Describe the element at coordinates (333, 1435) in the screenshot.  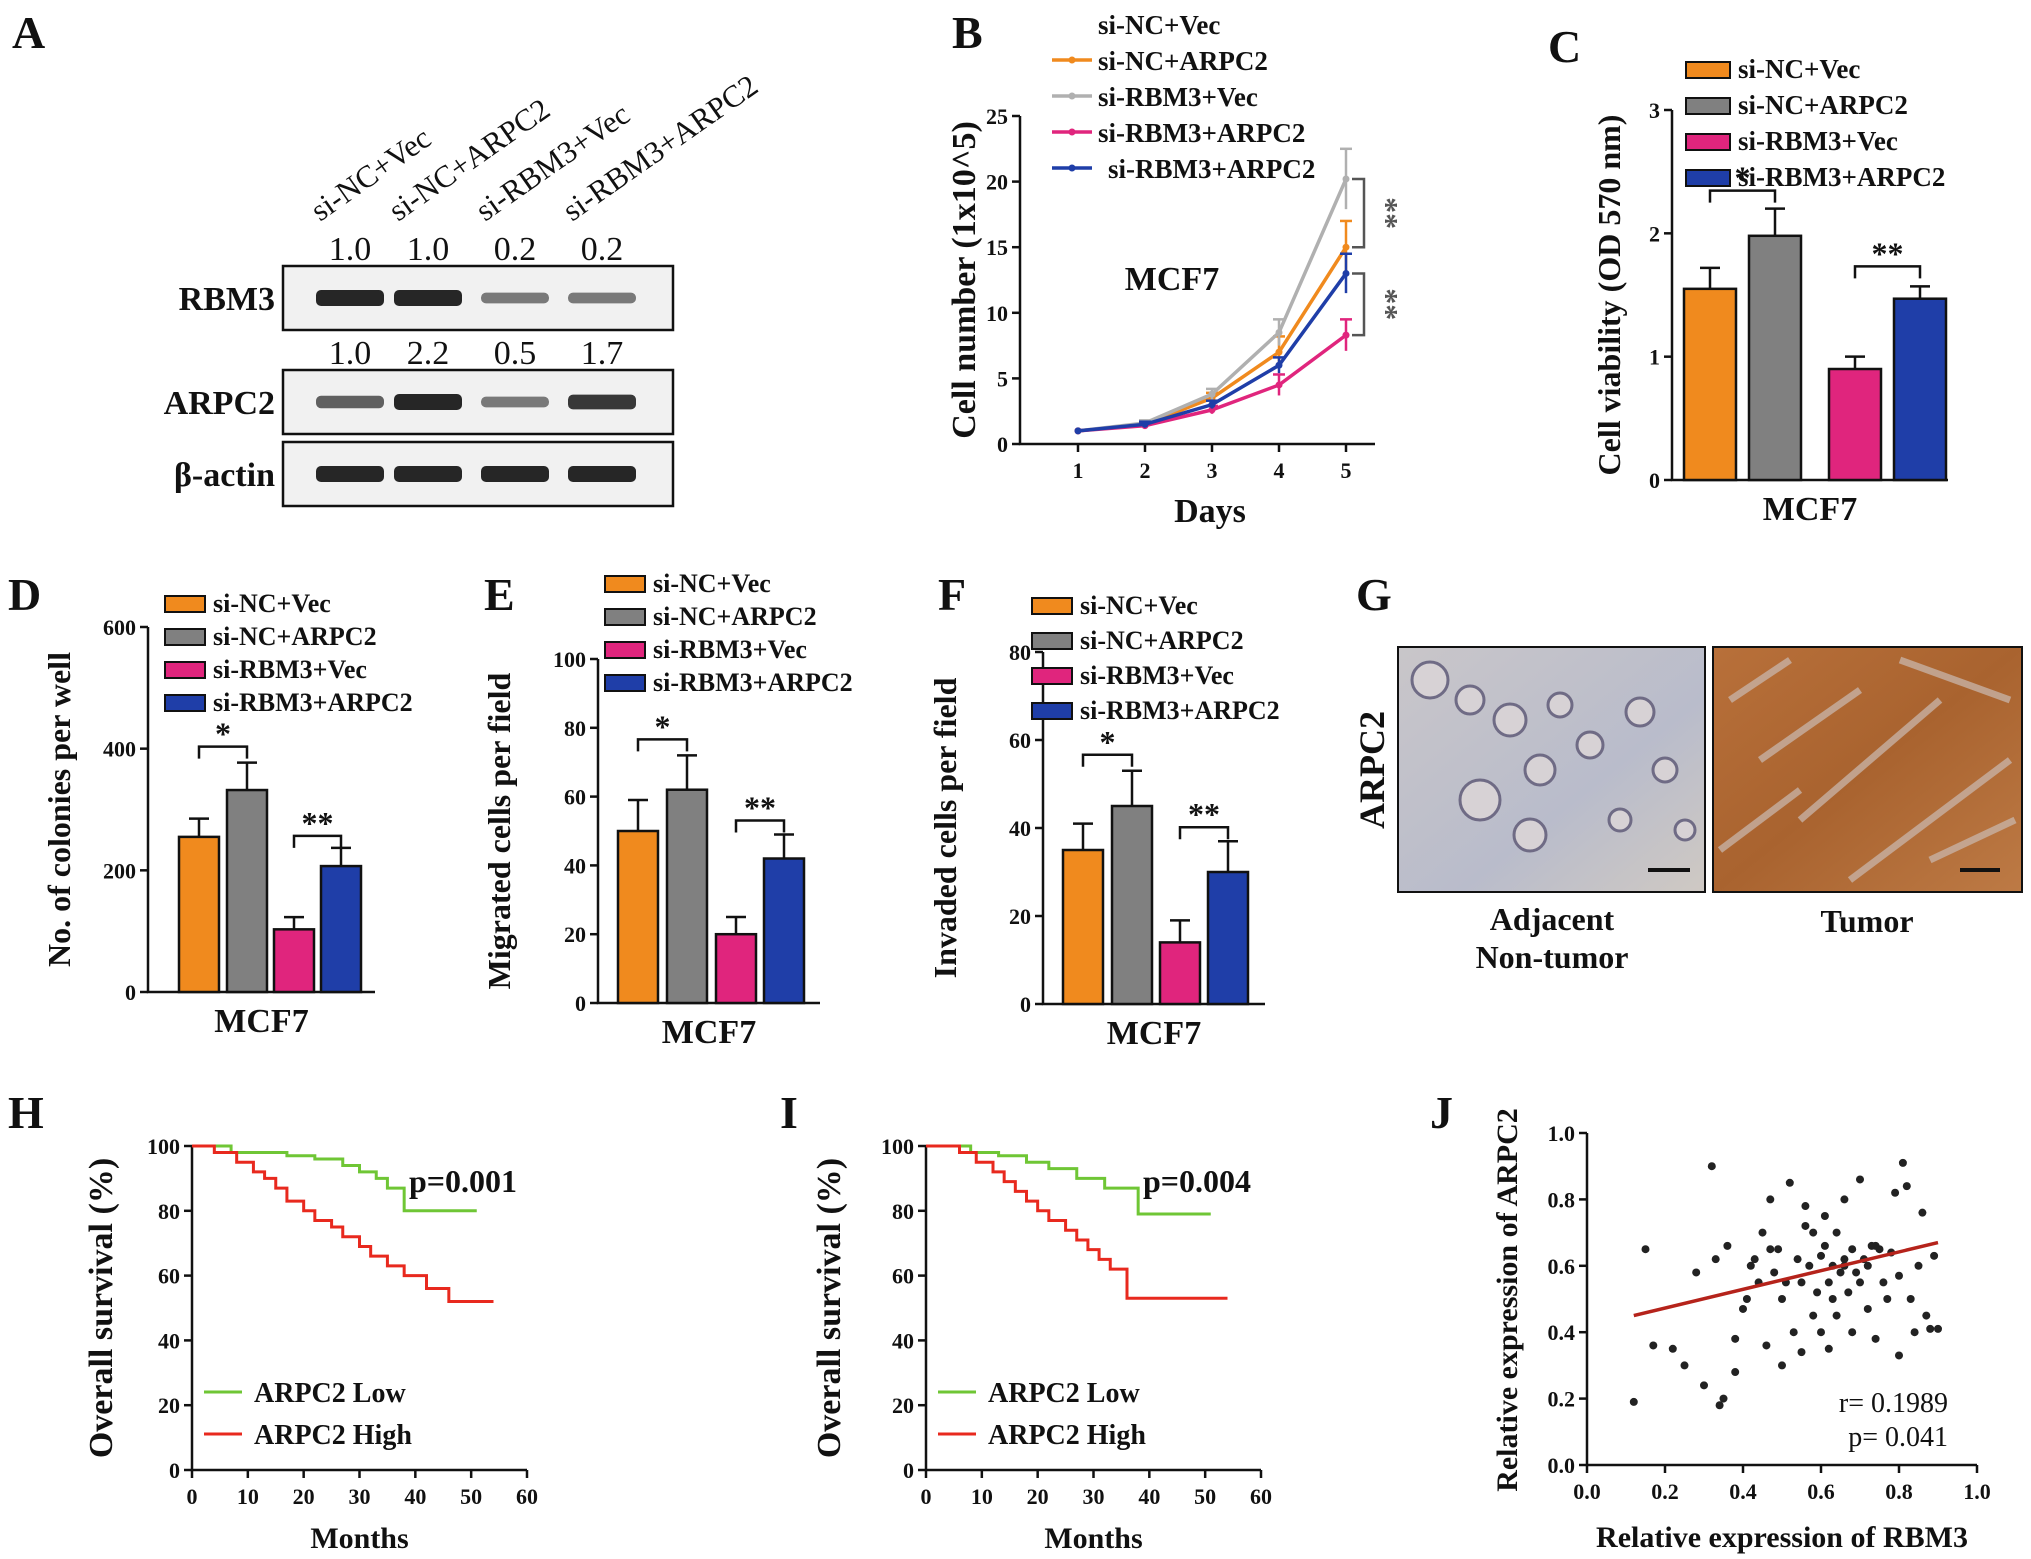
I see `legend-label: ARPC2 High` at that location.